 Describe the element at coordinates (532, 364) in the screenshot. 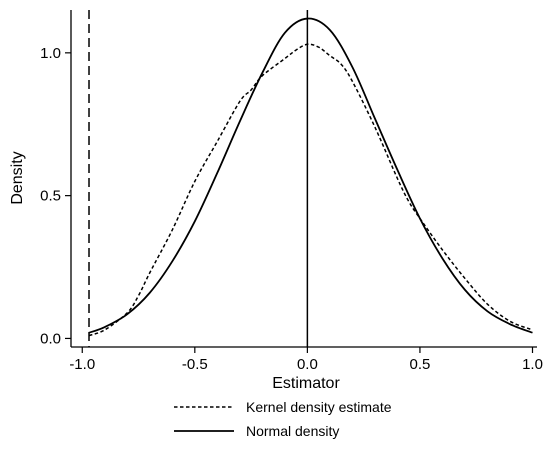

I see `x-tick-label: 1.0` at that location.